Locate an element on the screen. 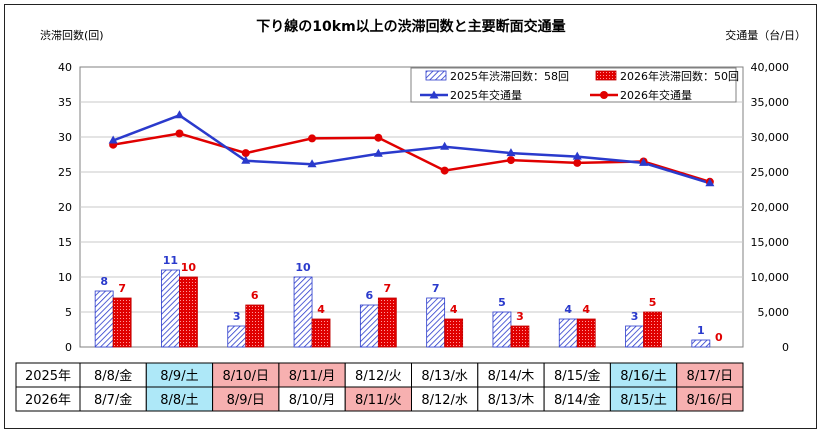 The width and height of the screenshot is (823, 435). left-tick-label: 5 is located at coordinates (68, 312).